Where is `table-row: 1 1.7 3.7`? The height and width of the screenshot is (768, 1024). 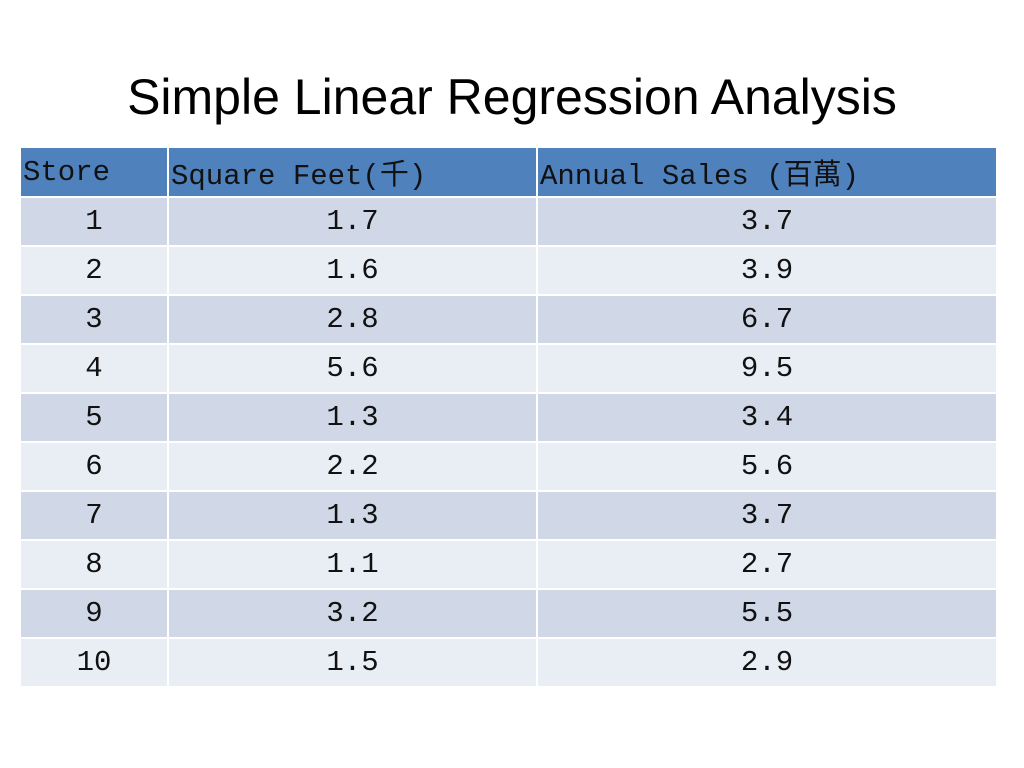
table-row: 1 1.7 3.7 is located at coordinates (508, 221).